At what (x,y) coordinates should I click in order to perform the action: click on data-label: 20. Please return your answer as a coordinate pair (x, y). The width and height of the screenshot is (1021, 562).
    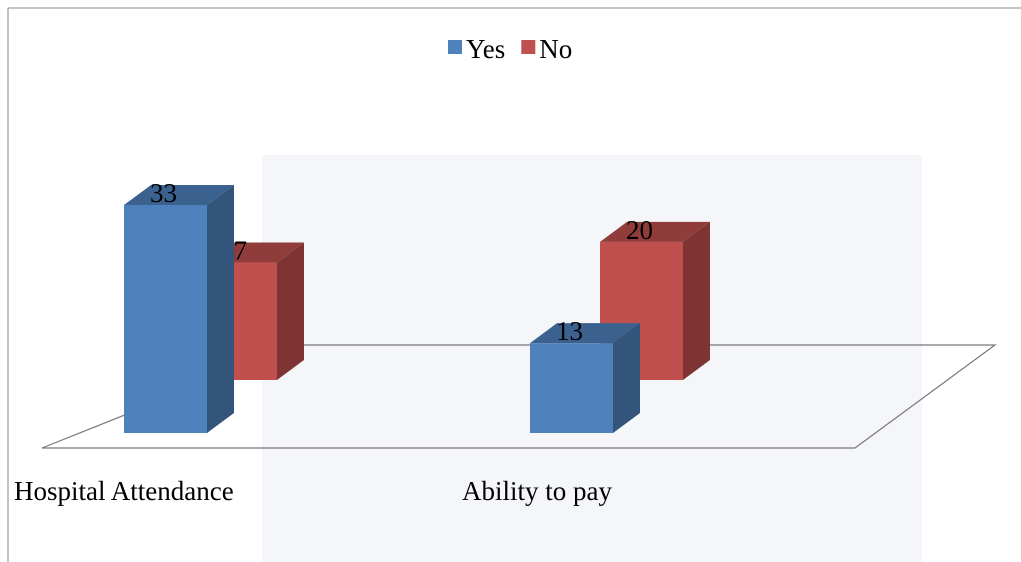
    Looking at the image, I should click on (639, 230).